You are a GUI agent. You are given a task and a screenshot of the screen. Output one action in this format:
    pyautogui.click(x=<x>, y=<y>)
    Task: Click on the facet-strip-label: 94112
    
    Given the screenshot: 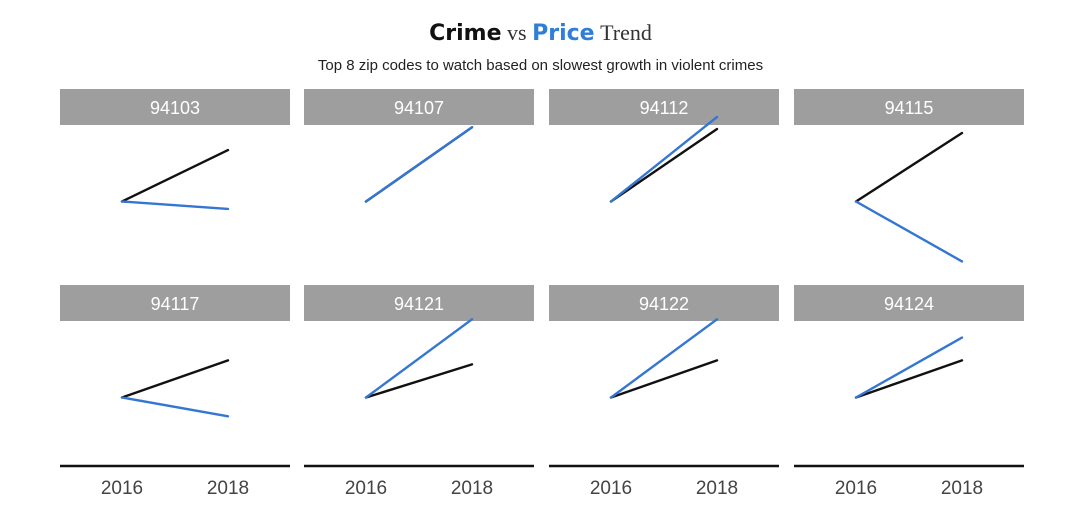 What is the action you would take?
    pyautogui.click(x=664, y=108)
    